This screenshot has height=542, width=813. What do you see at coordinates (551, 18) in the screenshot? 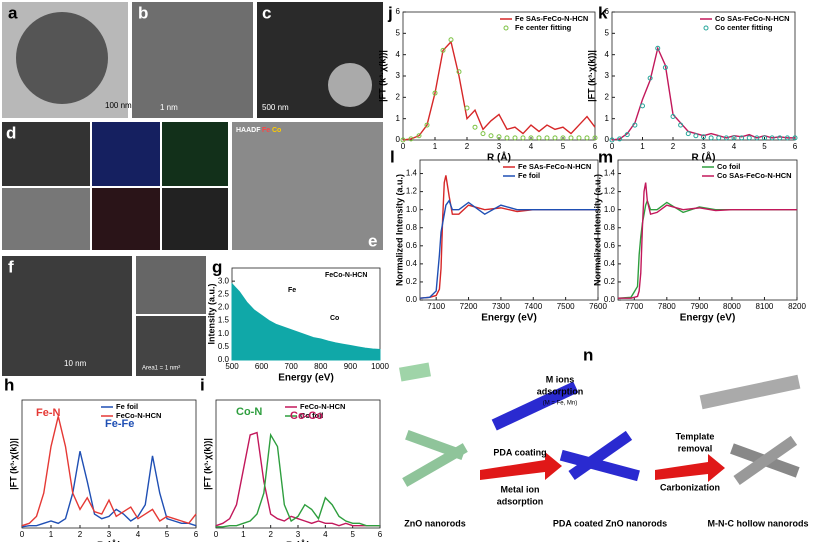
I see `legend-label: Fe SAs-FeCo-N-HCN` at bounding box center [551, 18].